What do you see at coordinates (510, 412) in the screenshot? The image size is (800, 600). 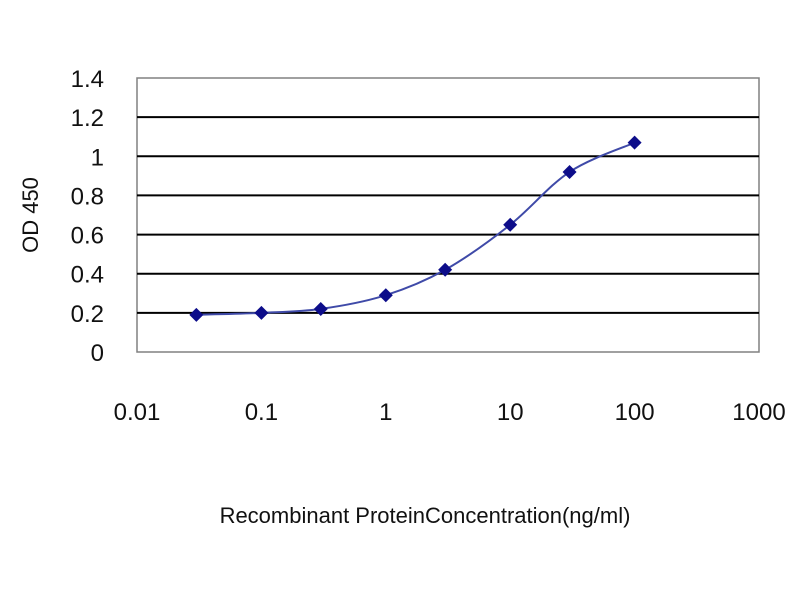 I see `x-tick-label: 10` at bounding box center [510, 412].